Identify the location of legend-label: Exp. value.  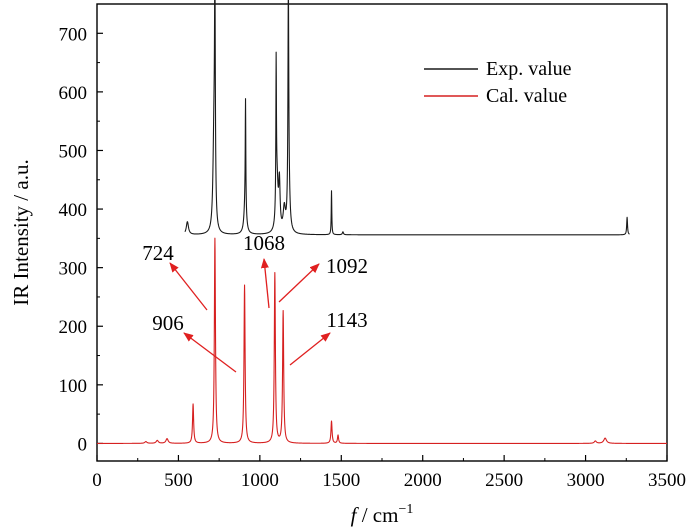
(529, 69).